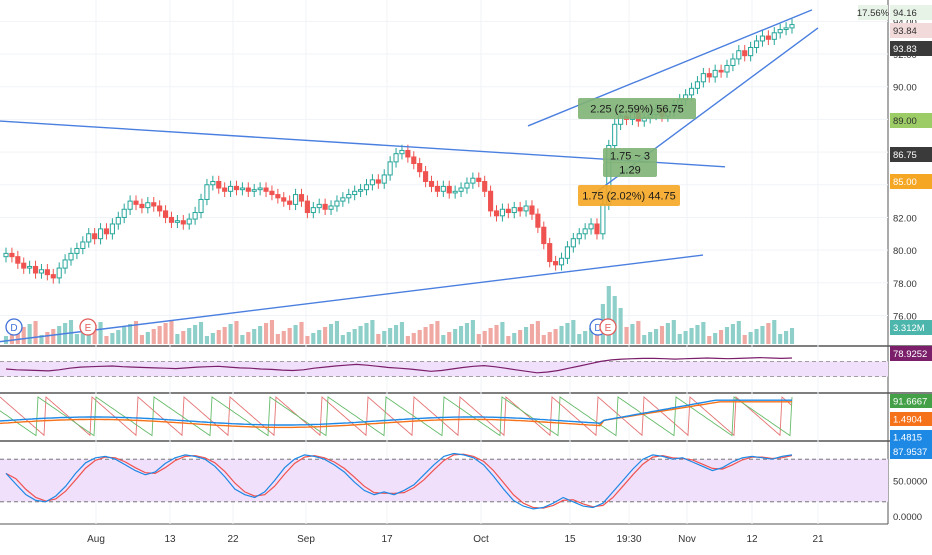 This screenshot has height=555, width=932. I want to click on stop-price-badge, so click(911, 181).